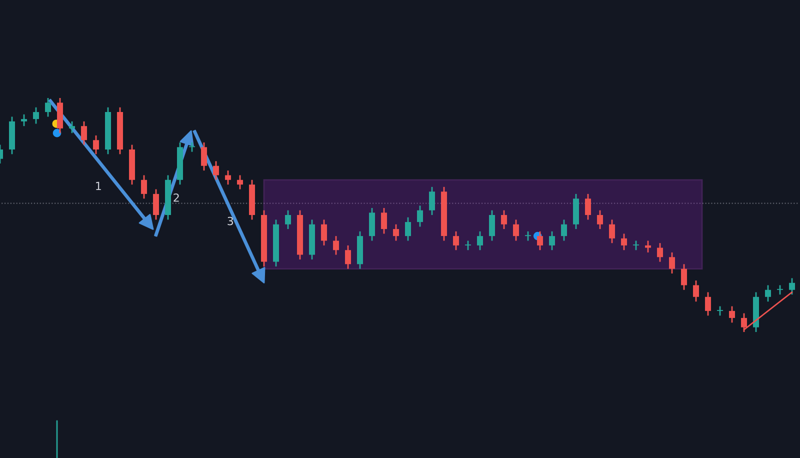  I want to click on annotation: 3, so click(231, 221).